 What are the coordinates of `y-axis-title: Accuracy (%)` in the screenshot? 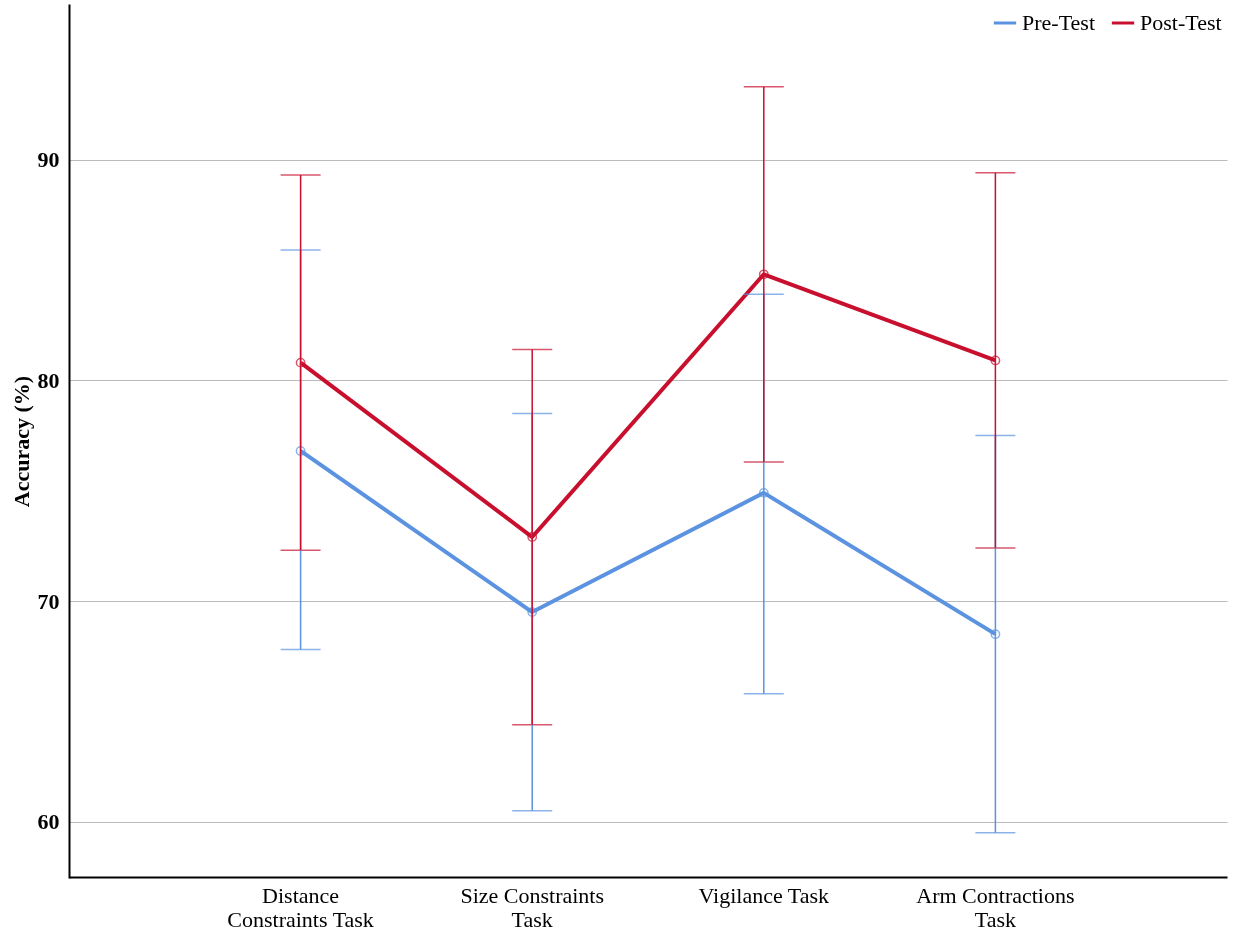 It's located at (21, 441).